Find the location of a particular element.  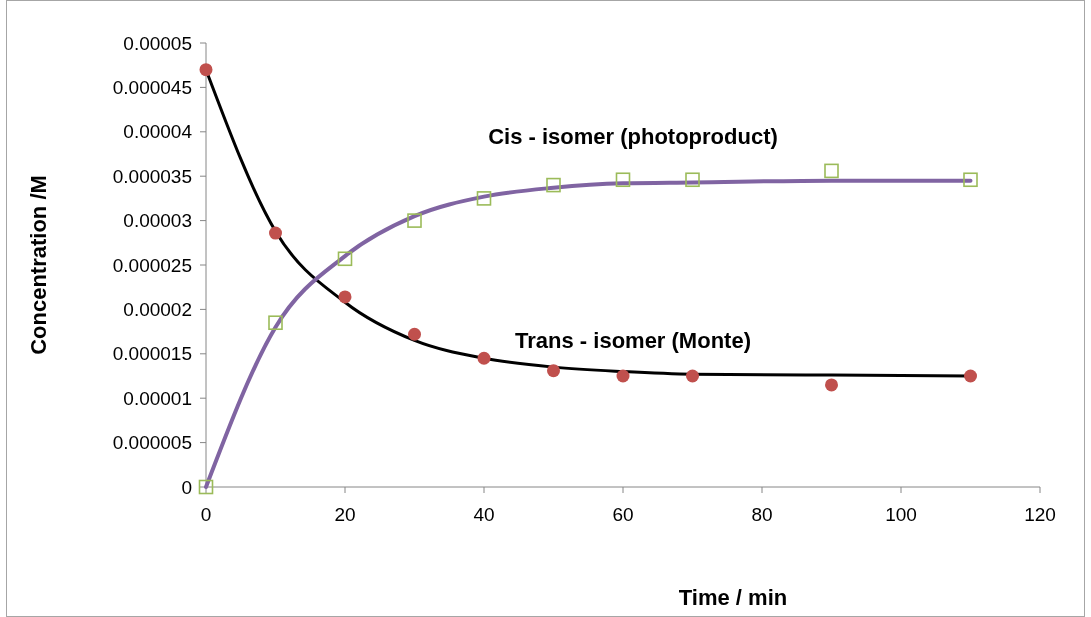

series-label: Cis - isomer (photoproduct) is located at coordinates (633, 136).